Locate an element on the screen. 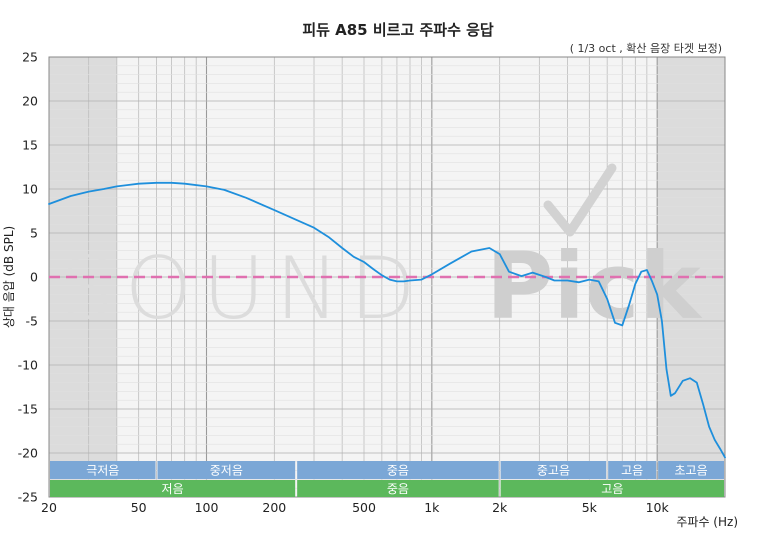 The width and height of the screenshot is (773, 553). band-row2-label: 중음 is located at coordinates (398, 489).